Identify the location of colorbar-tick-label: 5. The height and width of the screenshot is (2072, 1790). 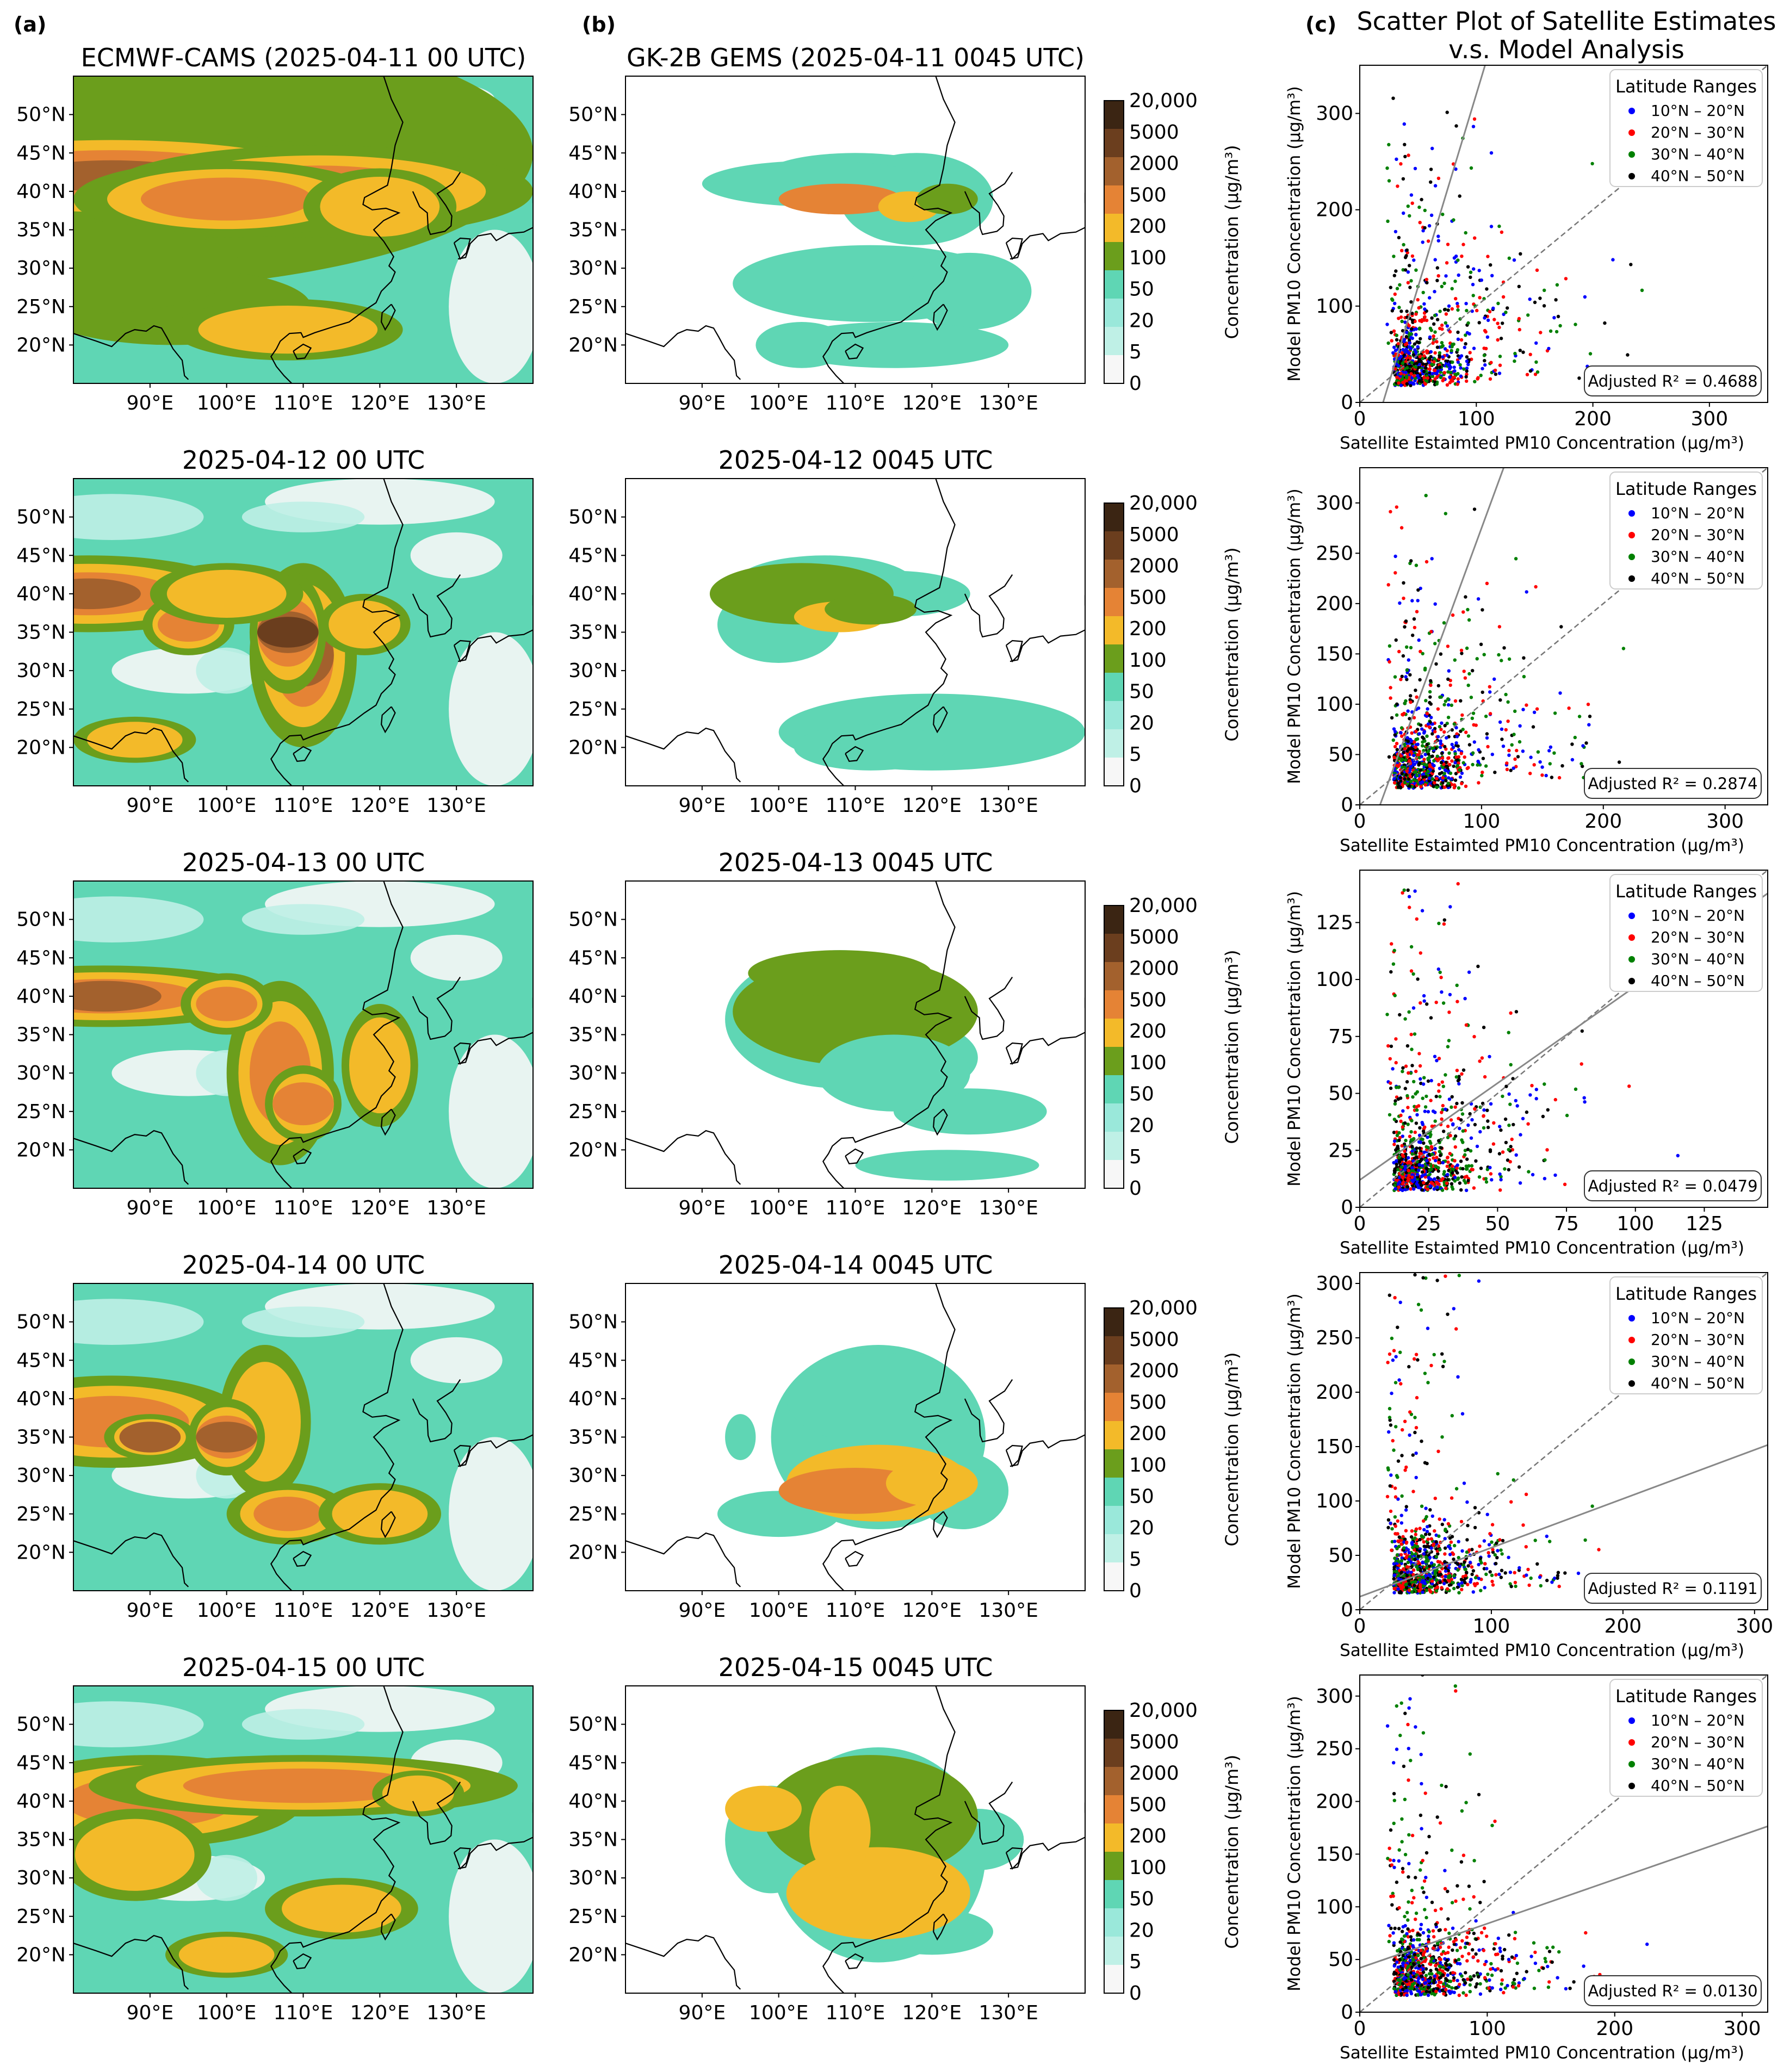
(1135, 1560).